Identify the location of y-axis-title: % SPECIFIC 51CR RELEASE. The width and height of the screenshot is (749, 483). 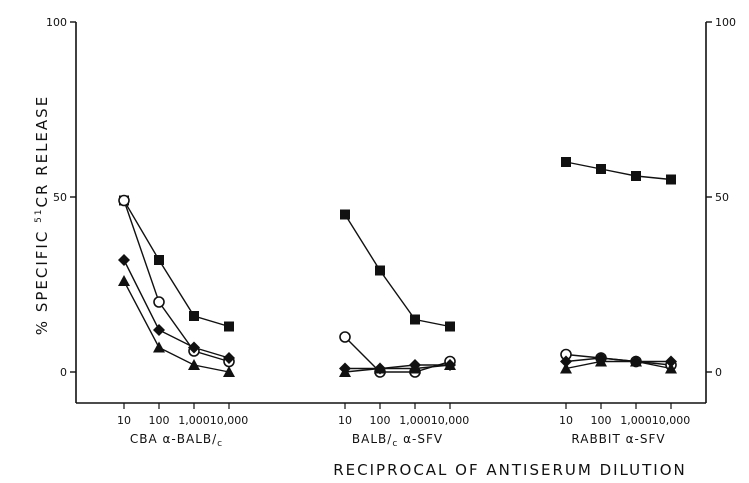
(42, 215).